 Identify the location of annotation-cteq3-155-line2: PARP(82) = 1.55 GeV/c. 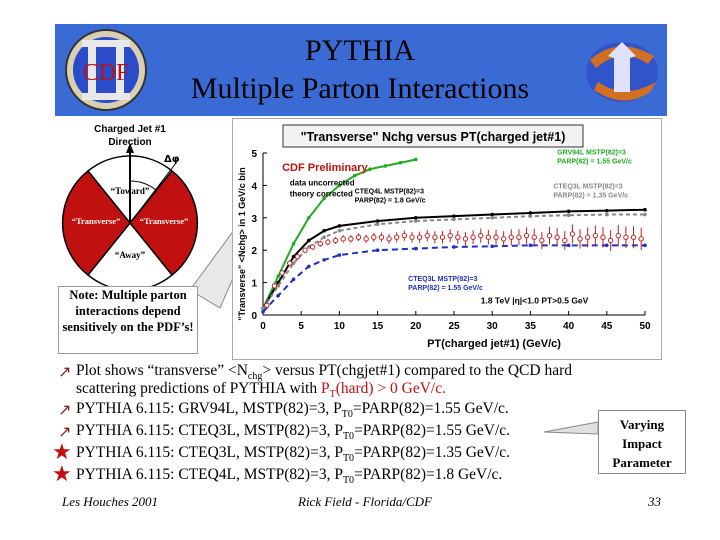
(445, 288).